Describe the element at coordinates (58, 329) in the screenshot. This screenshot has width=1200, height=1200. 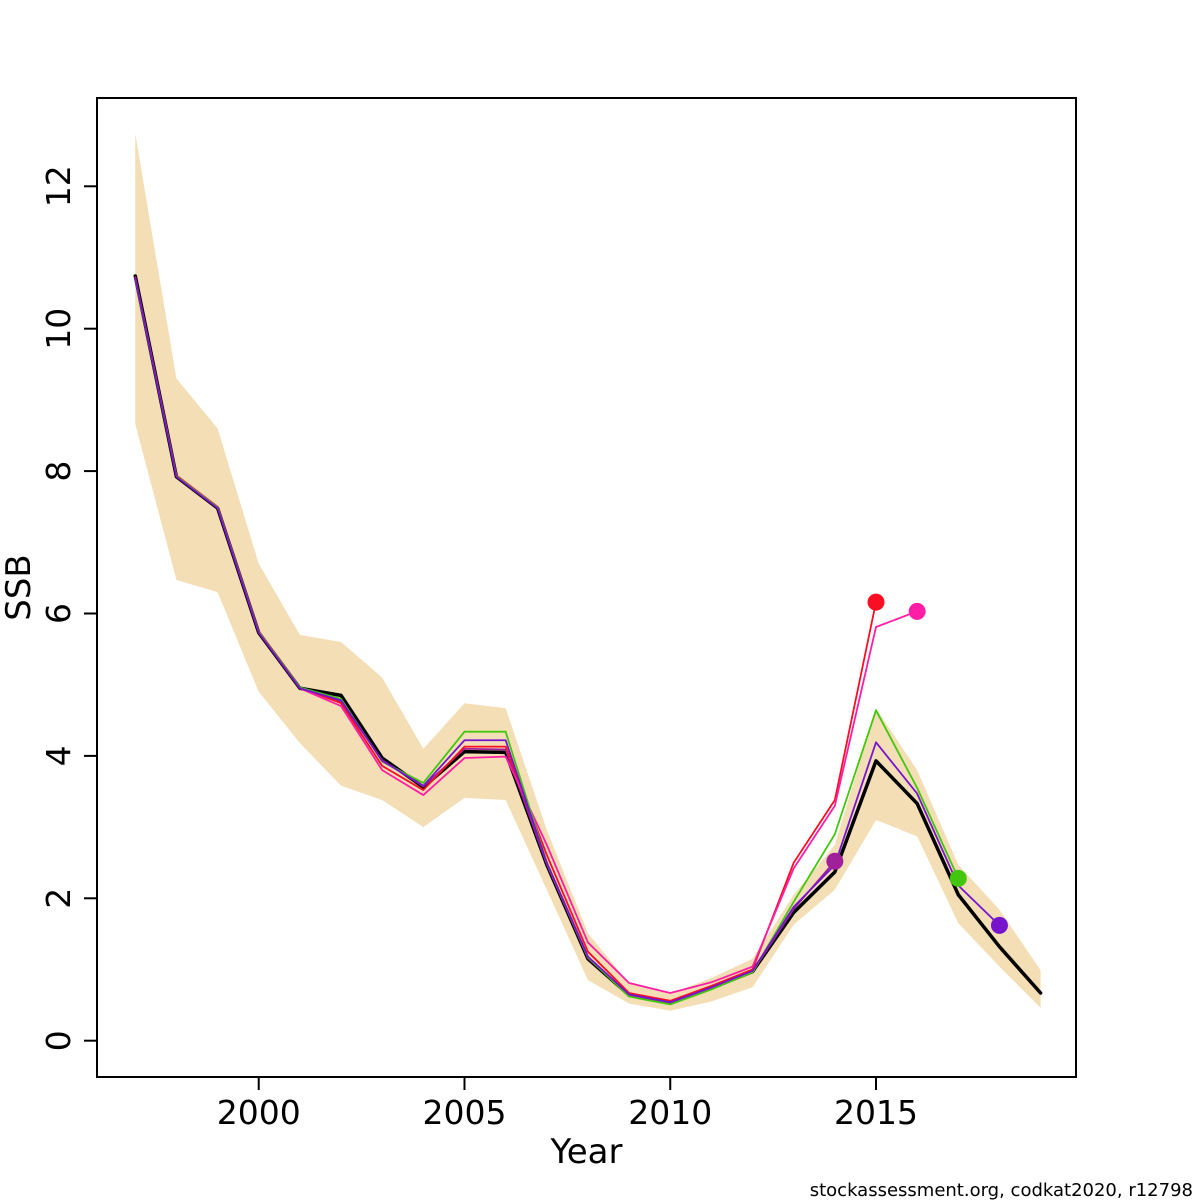
I see `y-tick-label: 10` at that location.